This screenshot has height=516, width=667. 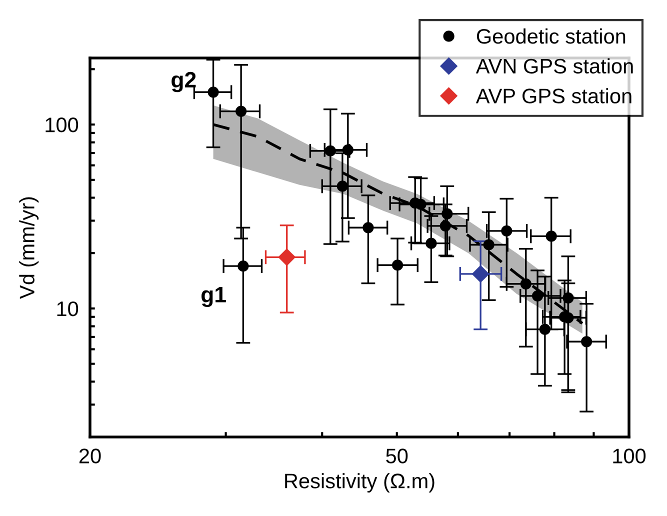 What do you see at coordinates (359, 483) in the screenshot?
I see `x-axis-title: Resistivity (Ω.m)` at bounding box center [359, 483].